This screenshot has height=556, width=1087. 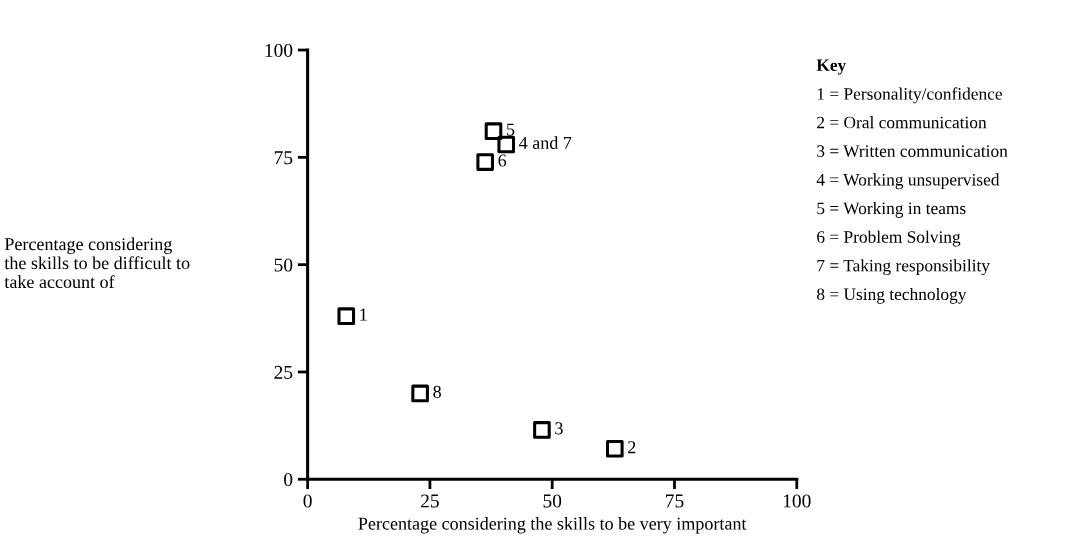 What do you see at coordinates (363, 314) in the screenshot?
I see `annotation: 1` at bounding box center [363, 314].